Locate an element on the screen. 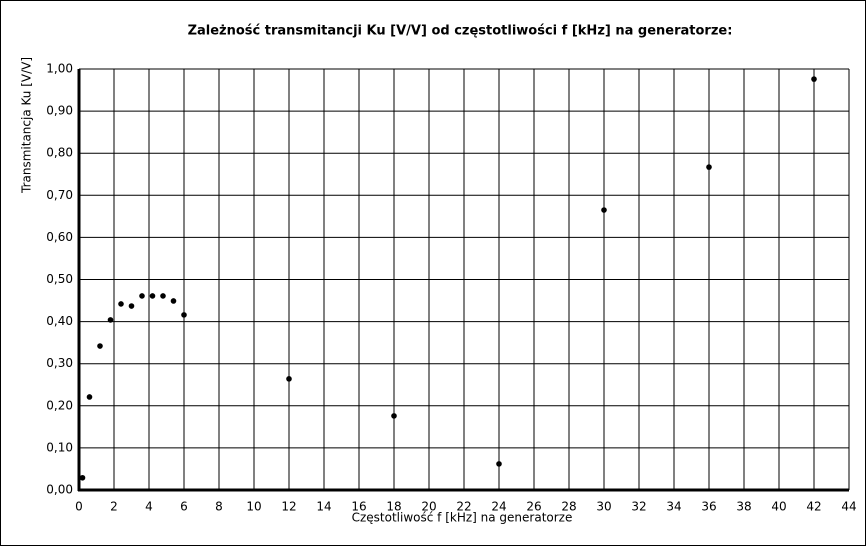  x-tick-label: 34 is located at coordinates (673, 507).